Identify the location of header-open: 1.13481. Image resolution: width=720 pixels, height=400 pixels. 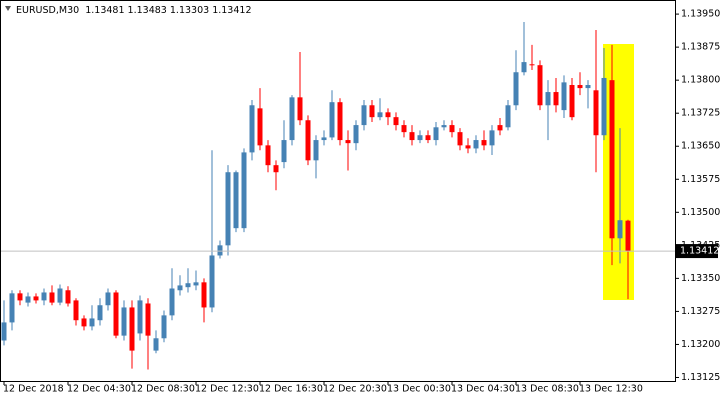
(104, 10).